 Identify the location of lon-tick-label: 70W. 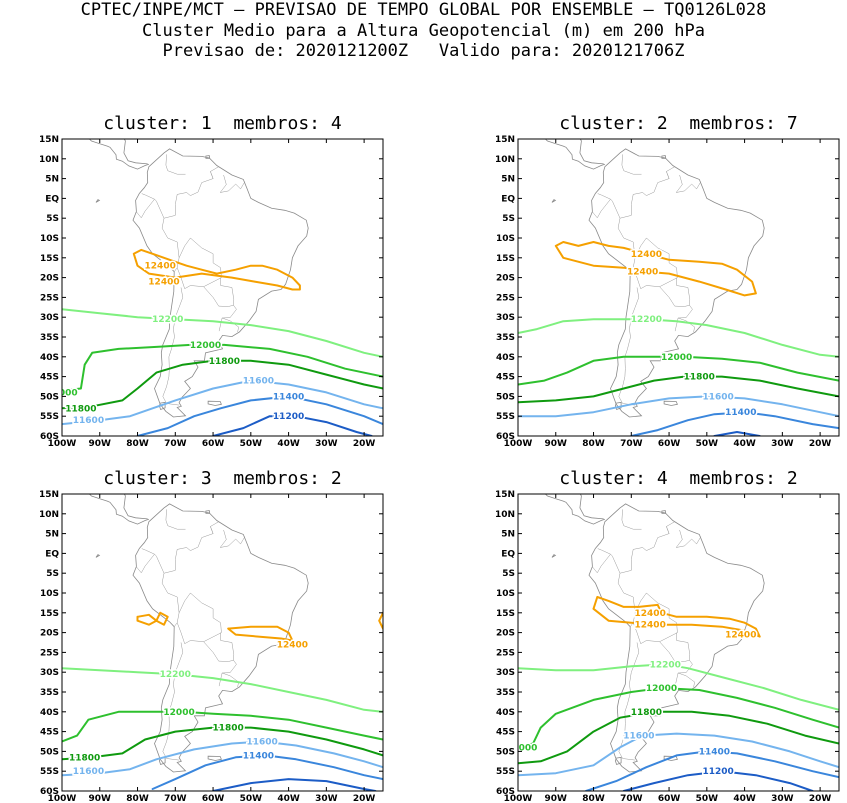
(175, 798).